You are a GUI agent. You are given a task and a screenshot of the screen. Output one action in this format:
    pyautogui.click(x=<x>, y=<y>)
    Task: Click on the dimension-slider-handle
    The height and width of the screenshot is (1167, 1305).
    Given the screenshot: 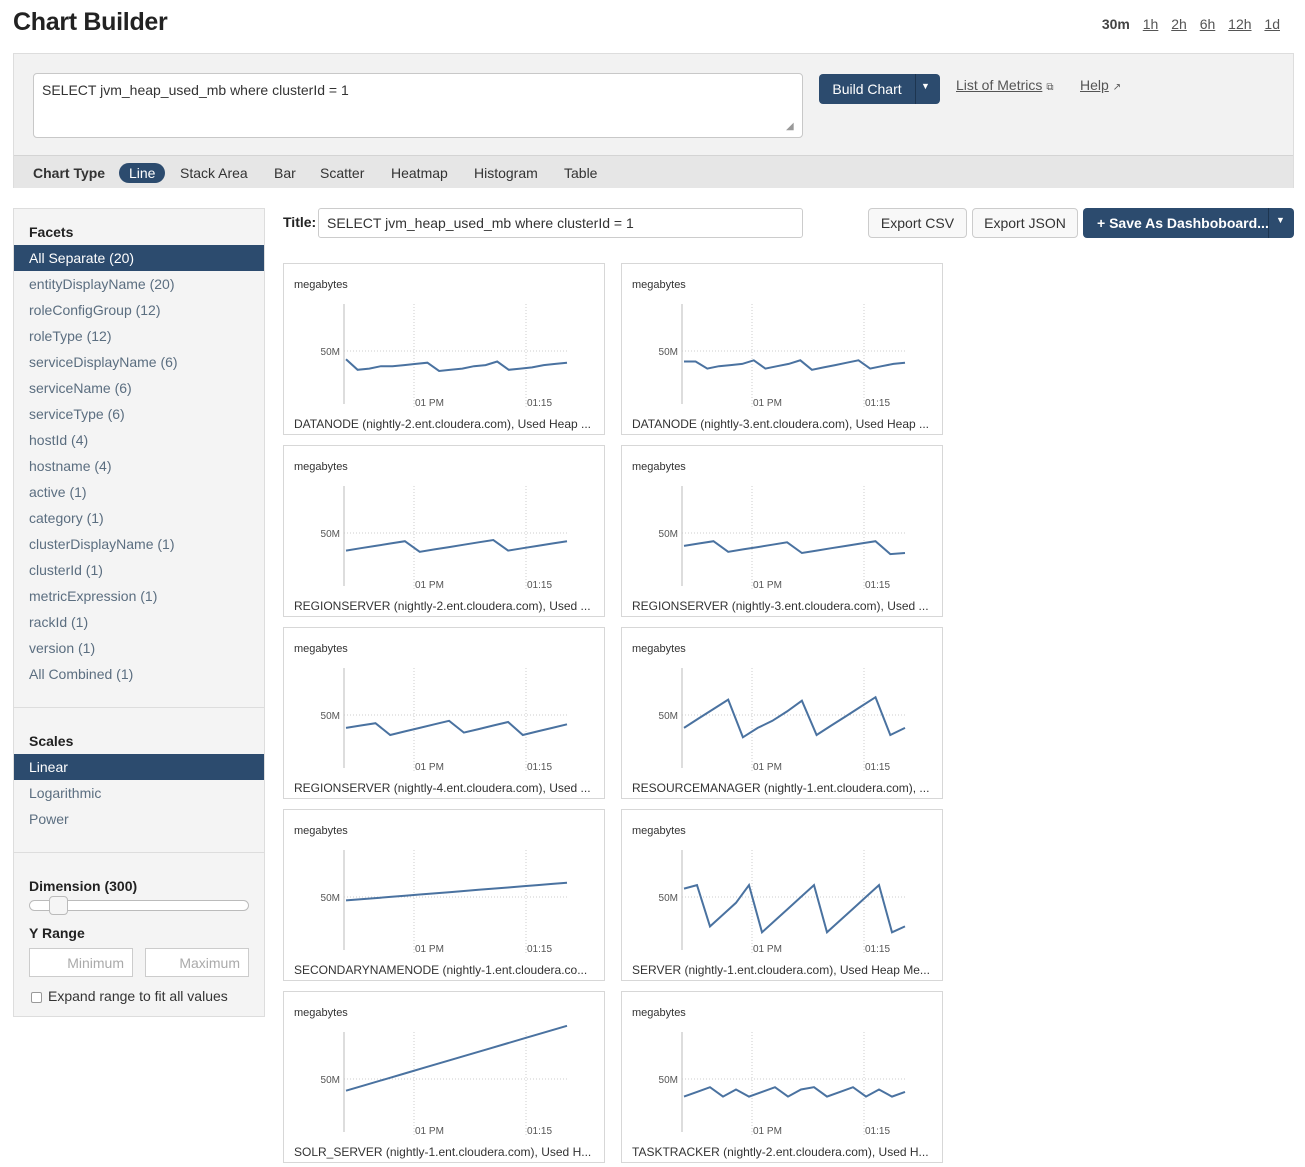 What is the action you would take?
    pyautogui.click(x=58, y=905)
    